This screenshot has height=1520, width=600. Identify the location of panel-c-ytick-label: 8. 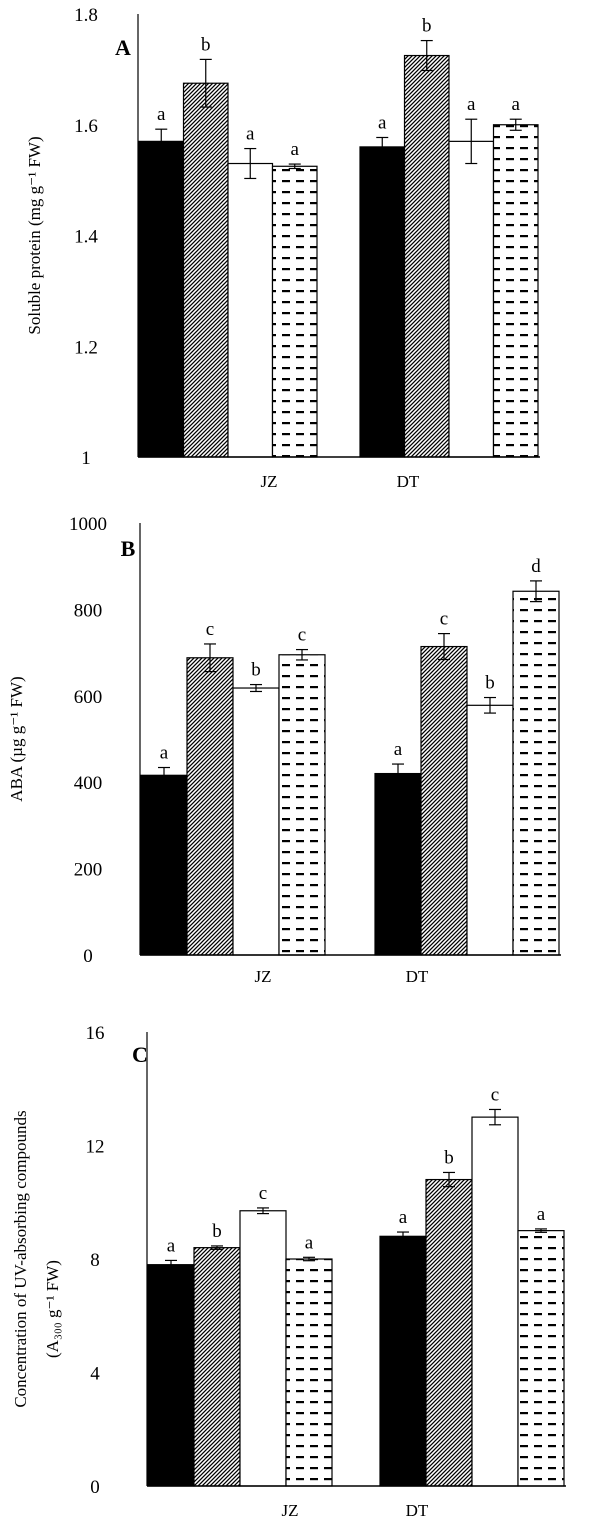
(95, 1260).